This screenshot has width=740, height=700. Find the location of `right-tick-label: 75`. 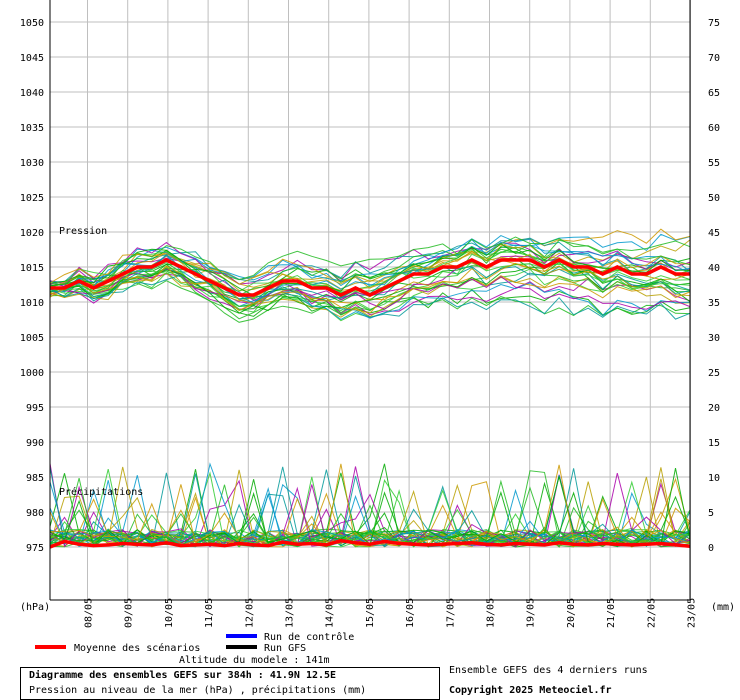

right-tick-label: 75 is located at coordinates (714, 23).